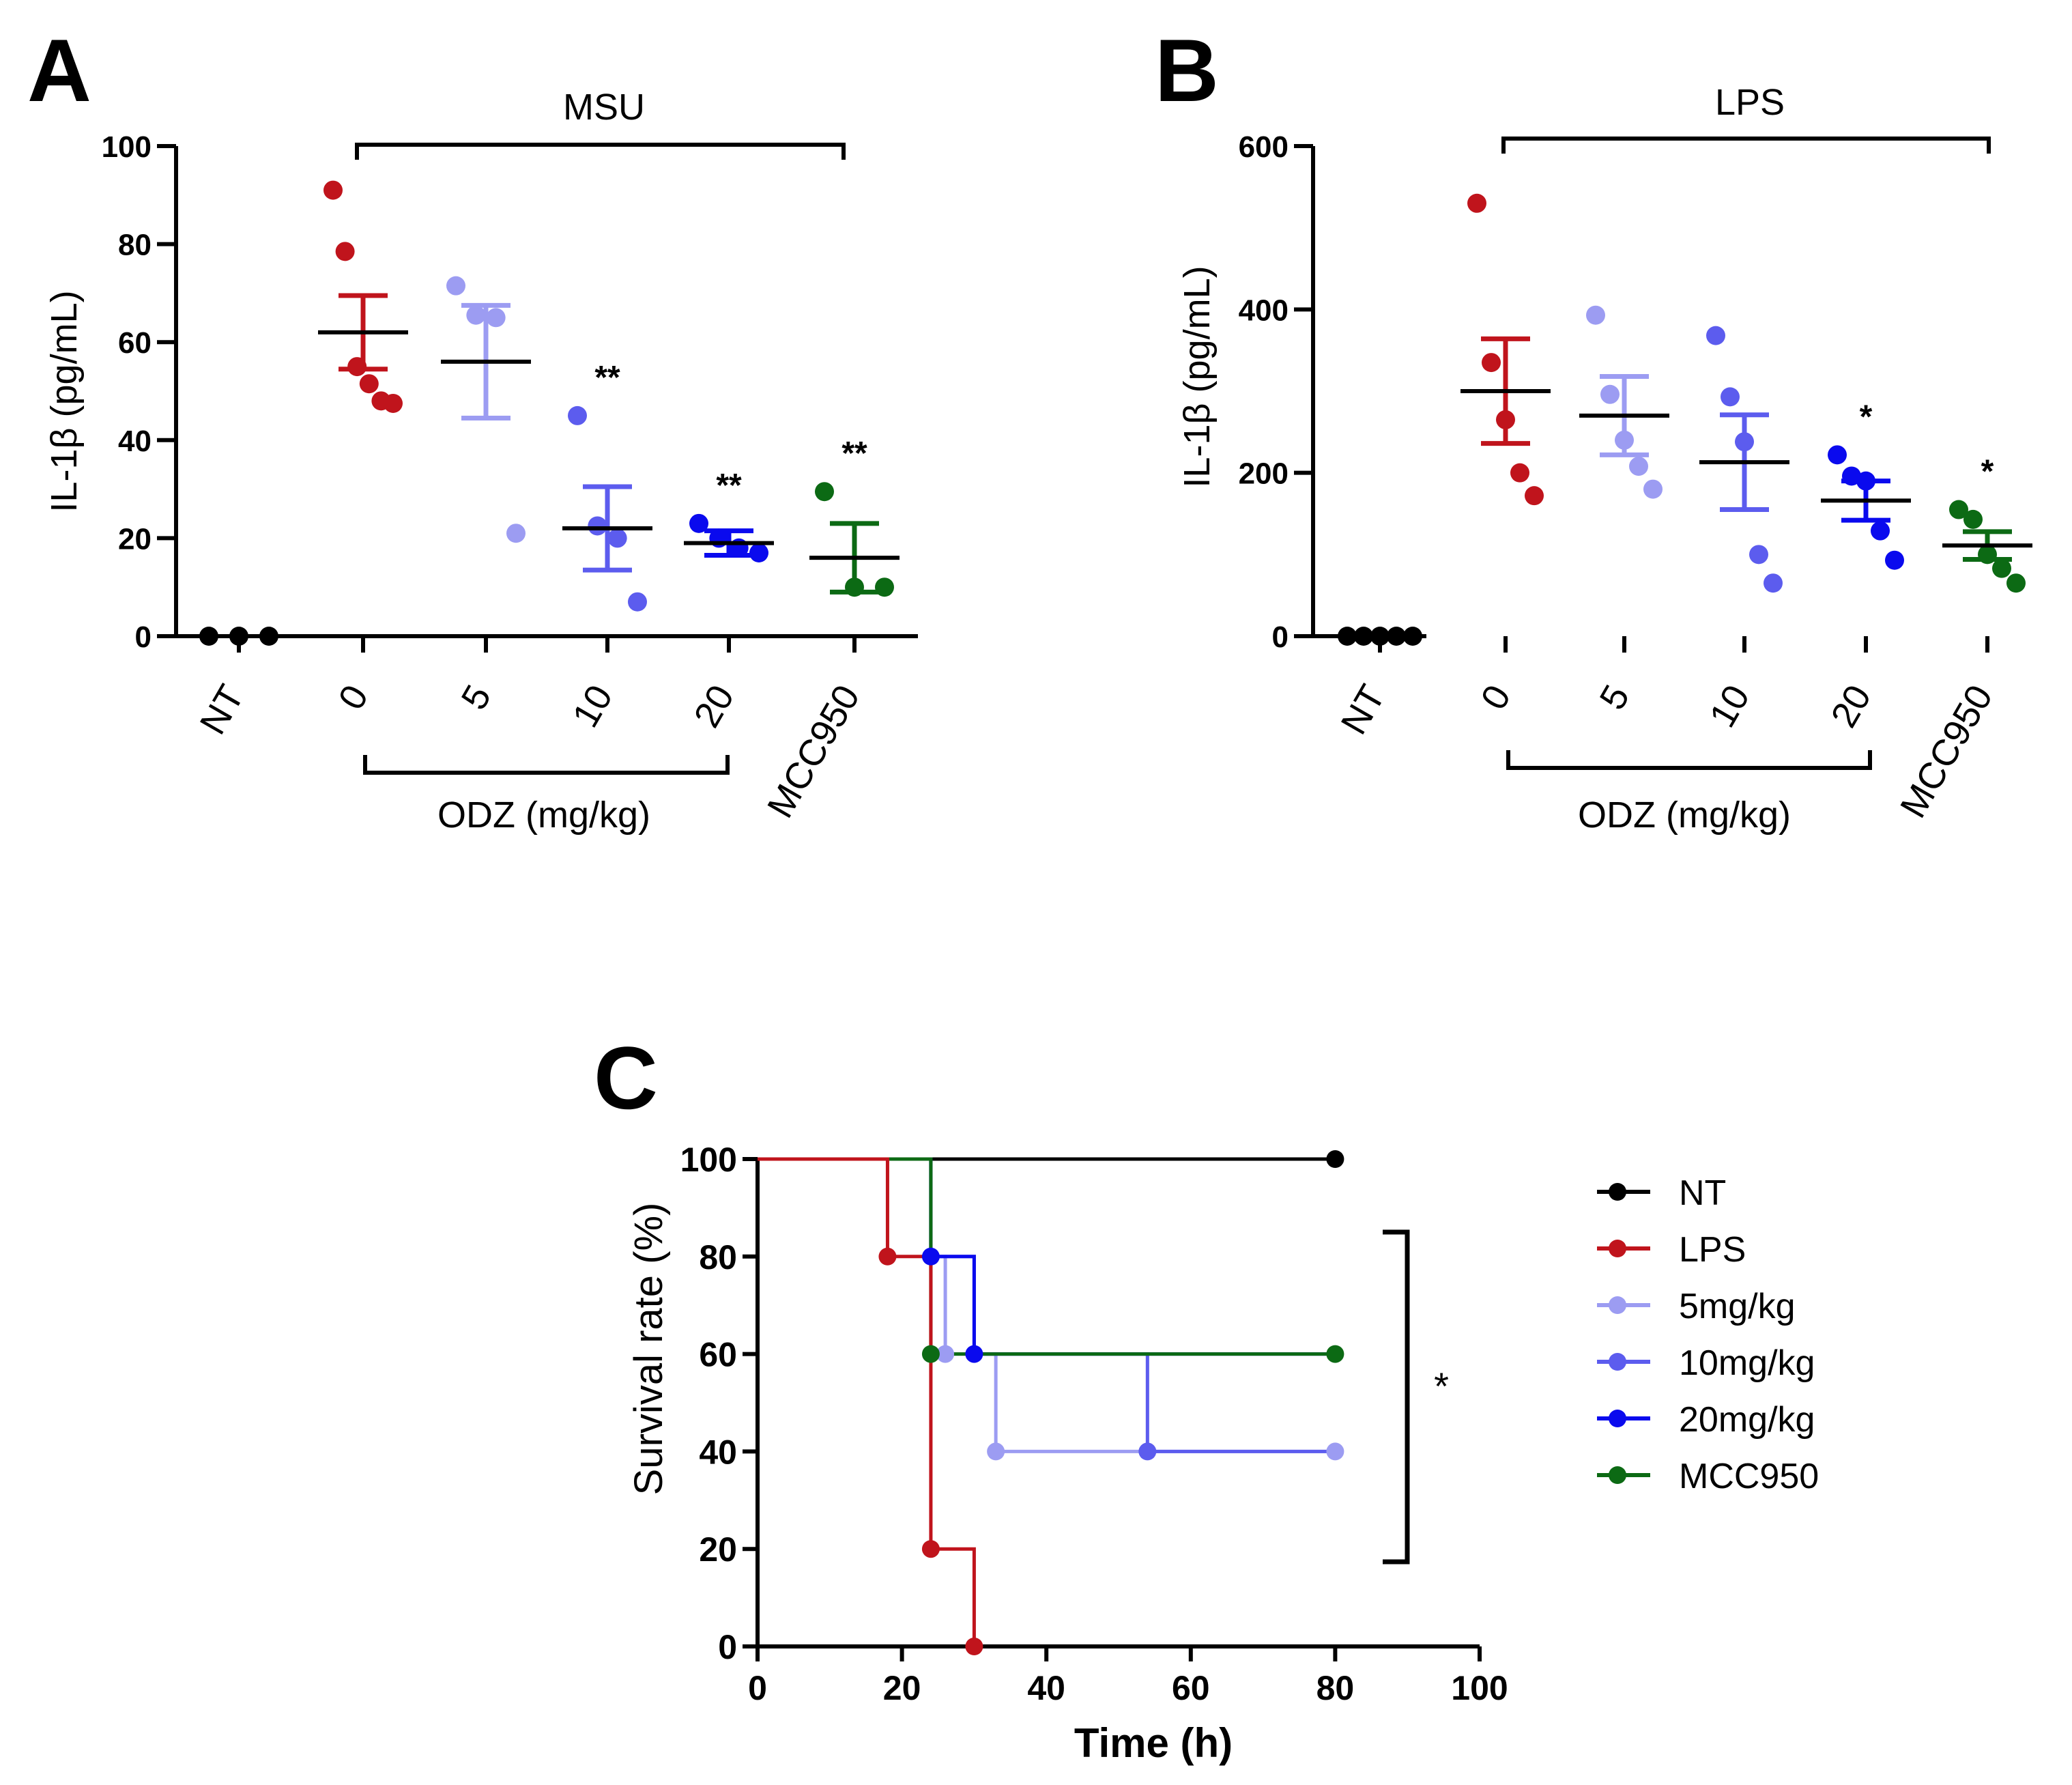 This screenshot has width=2072, height=1785. What do you see at coordinates (1618, 1192) in the screenshot?
I see `legend-marker-NT` at bounding box center [1618, 1192].